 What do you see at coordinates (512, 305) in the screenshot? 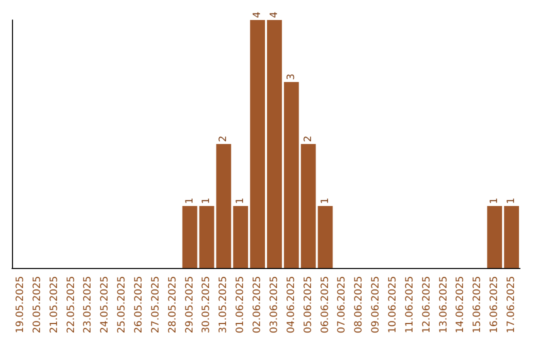
I see `x-tick-label: 17.06.2025` at bounding box center [512, 305].